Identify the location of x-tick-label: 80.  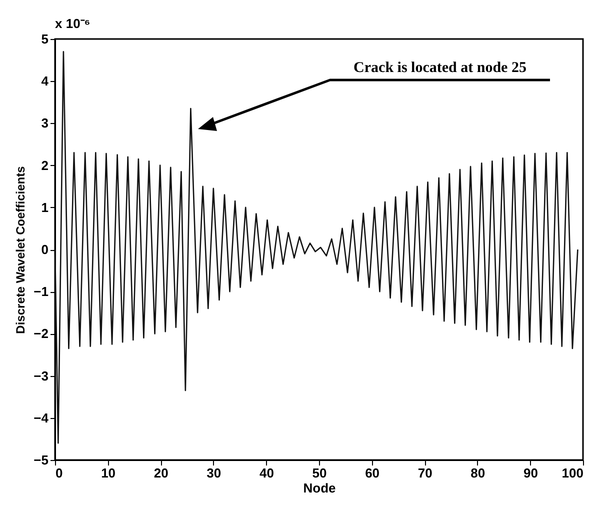
(478, 473).